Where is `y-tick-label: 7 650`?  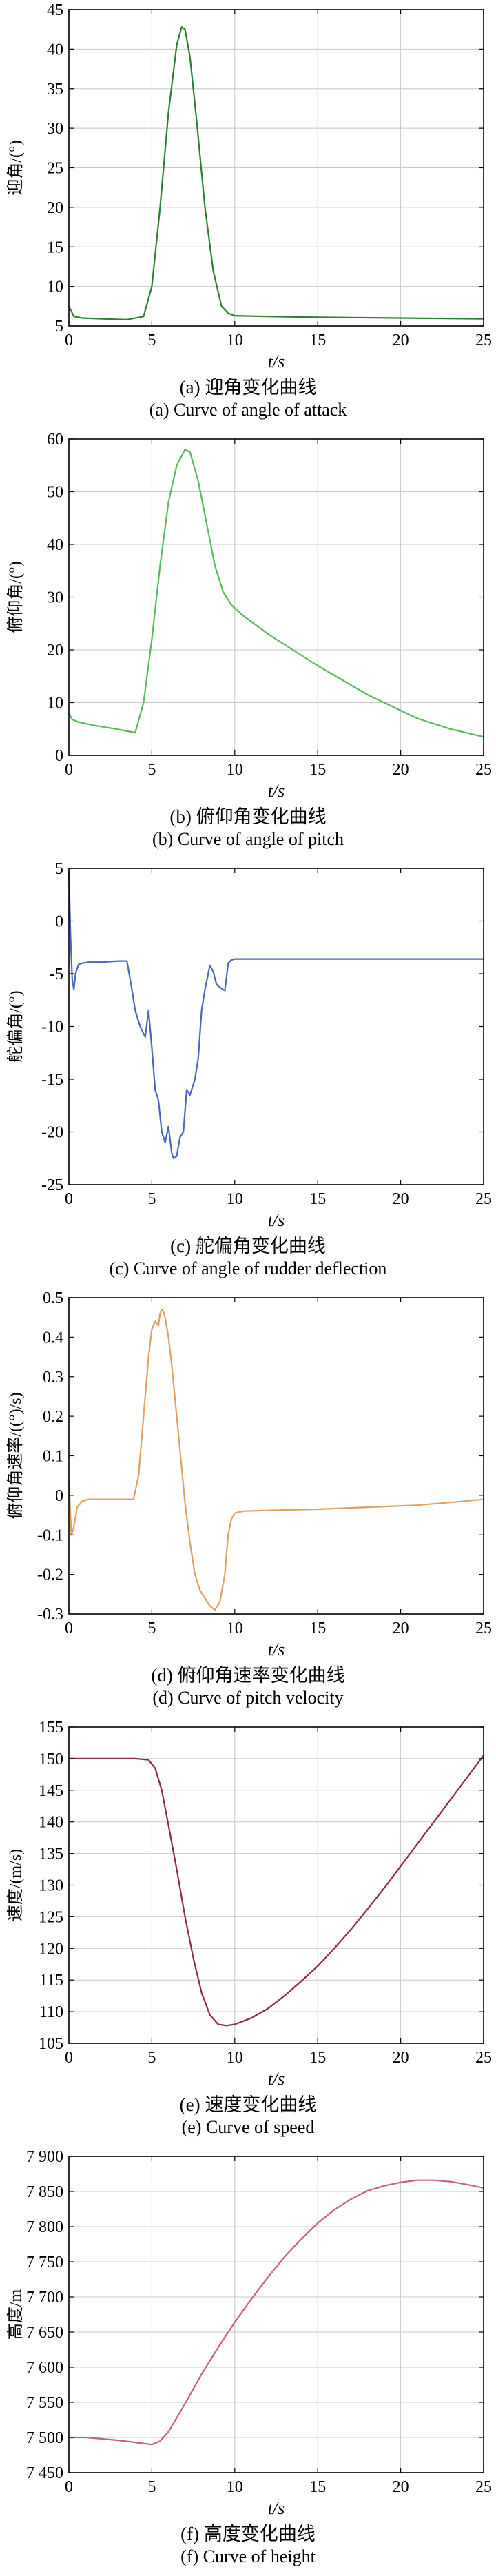
y-tick-label: 7 650 is located at coordinates (44, 2333).